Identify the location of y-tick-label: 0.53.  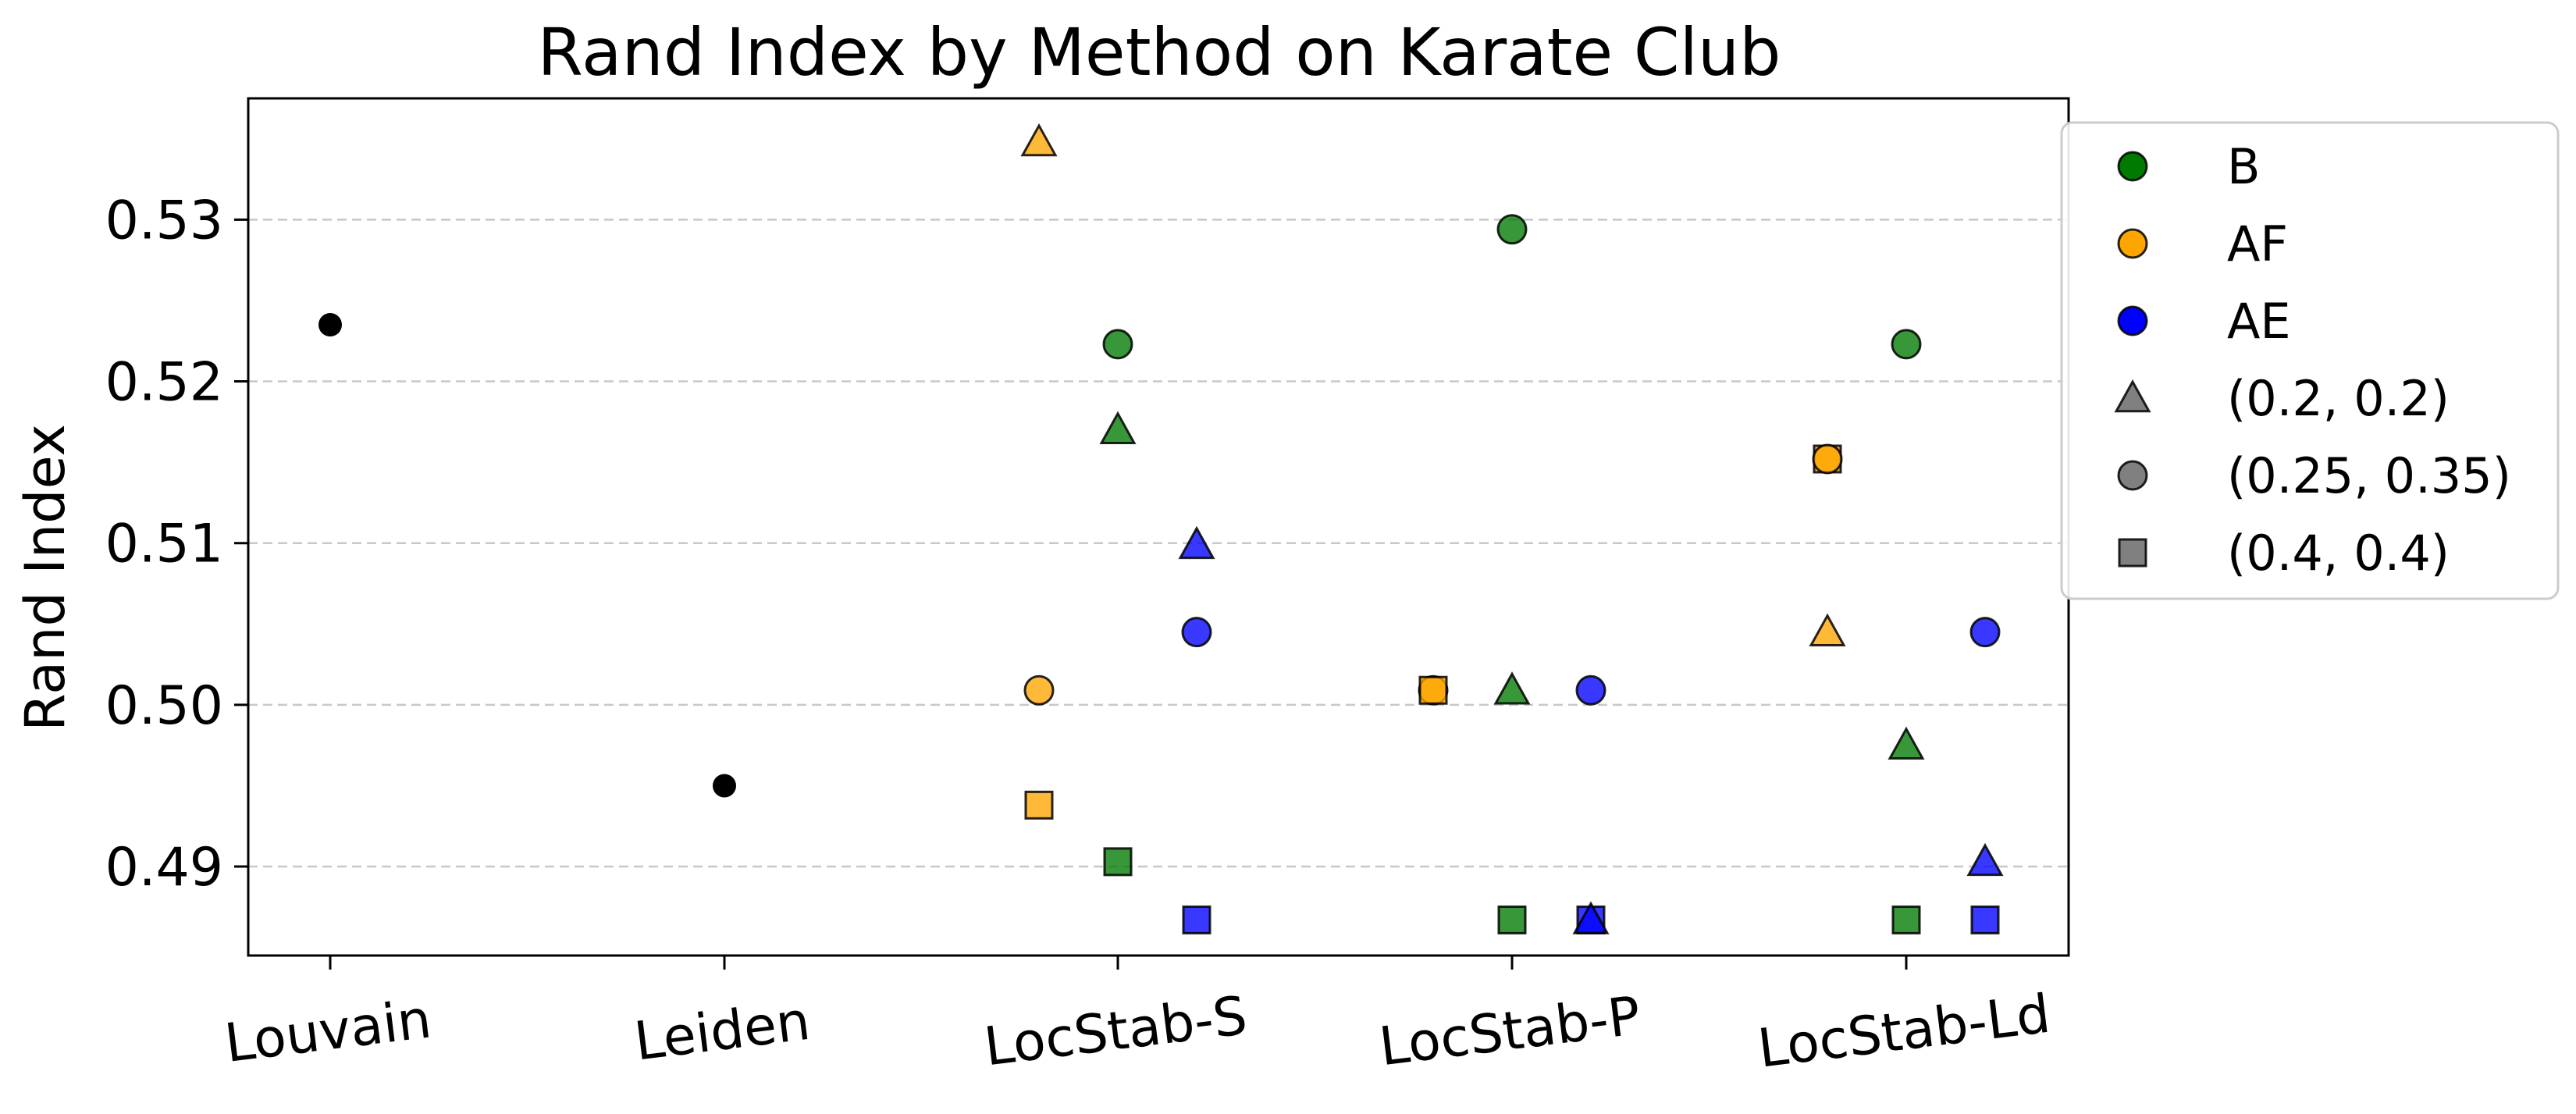
(164, 220).